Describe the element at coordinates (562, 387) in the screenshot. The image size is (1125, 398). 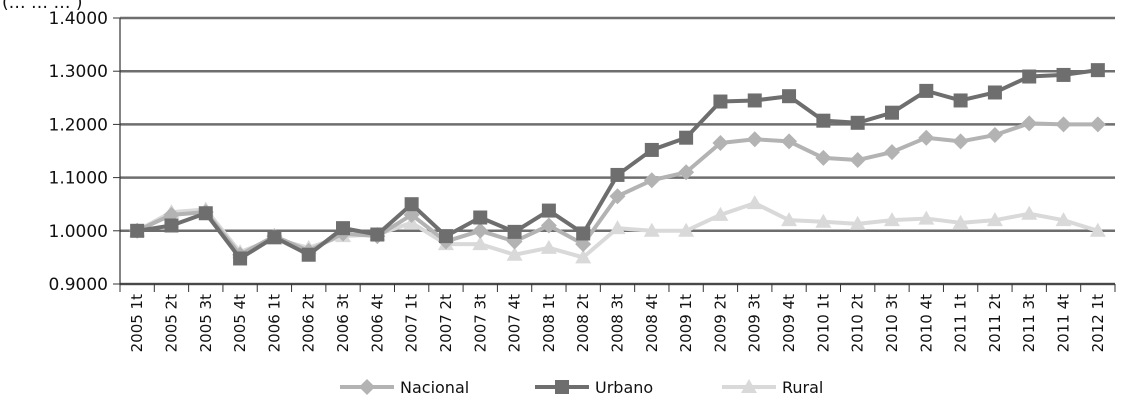
I see `legend-marker-urbano` at that location.